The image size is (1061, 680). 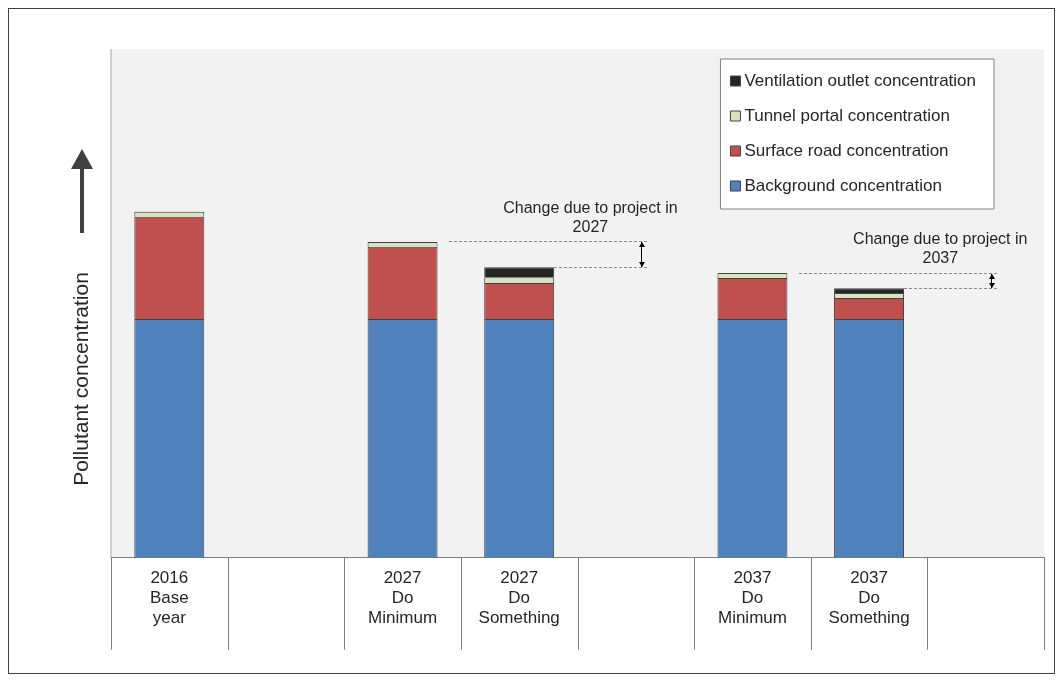 I want to click on y-axis-title: Pollutant concentration, so click(x=81, y=379).